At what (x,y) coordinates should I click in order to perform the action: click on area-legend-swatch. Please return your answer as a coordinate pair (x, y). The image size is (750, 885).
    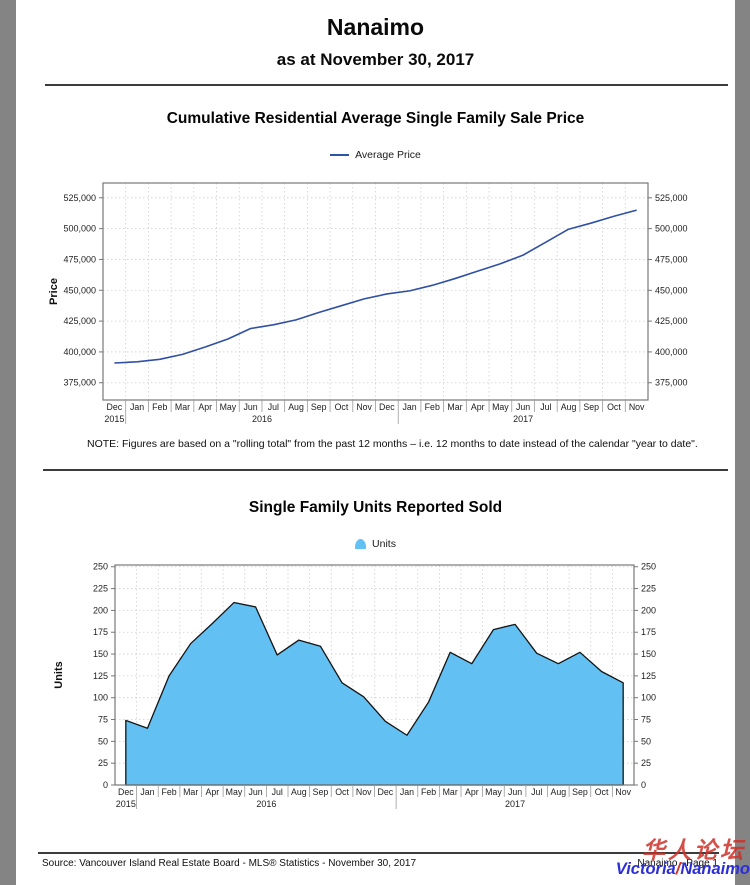
    Looking at the image, I should click on (361, 544).